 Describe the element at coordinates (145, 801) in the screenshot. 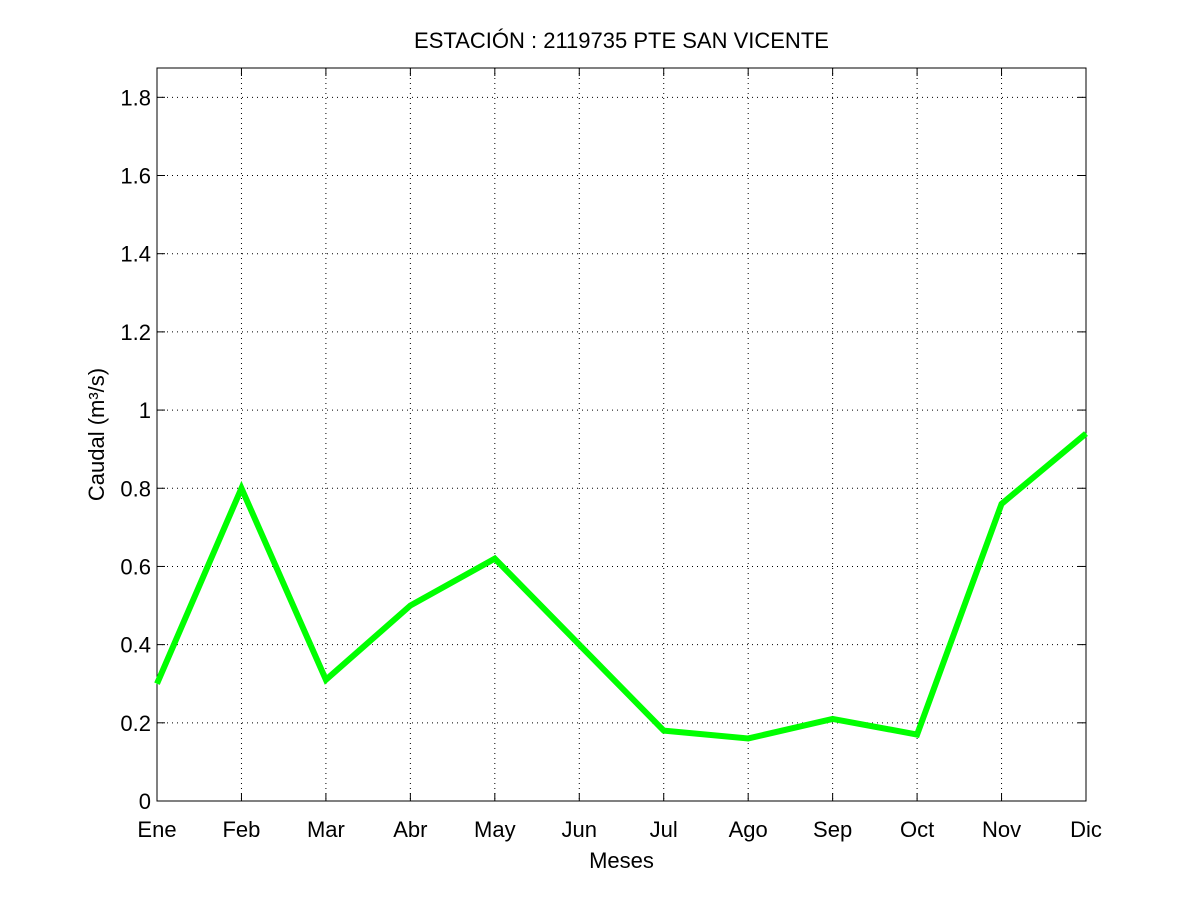

I see `y-tick-label: 0` at that location.